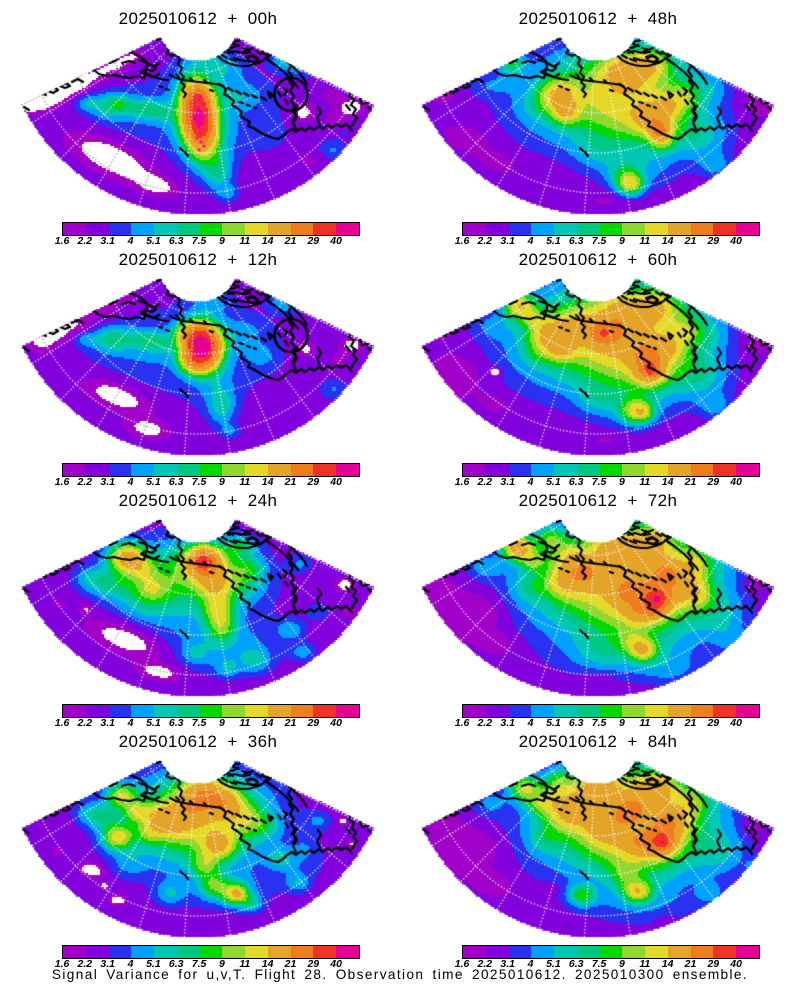 The image size is (800, 1000). What do you see at coordinates (462, 964) in the screenshot?
I see `colorbar-tick: 1.6` at bounding box center [462, 964].